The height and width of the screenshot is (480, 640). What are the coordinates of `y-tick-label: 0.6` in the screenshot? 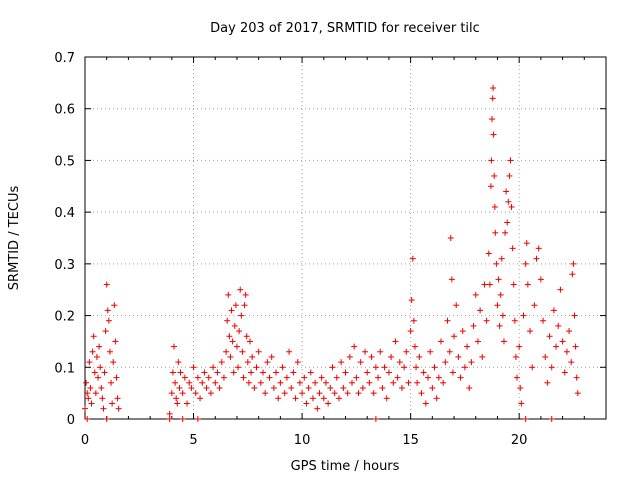 It's located at (64, 110).